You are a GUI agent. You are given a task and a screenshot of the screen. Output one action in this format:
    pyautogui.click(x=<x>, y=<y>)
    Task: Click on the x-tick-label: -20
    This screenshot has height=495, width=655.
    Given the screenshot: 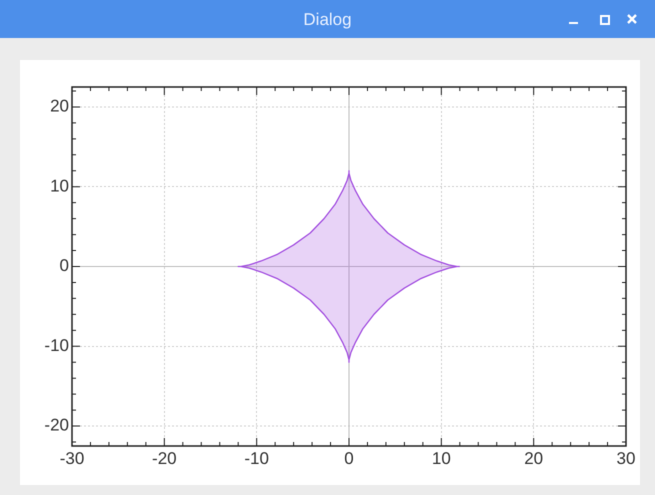 What is the action you would take?
    pyautogui.click(x=164, y=458)
    